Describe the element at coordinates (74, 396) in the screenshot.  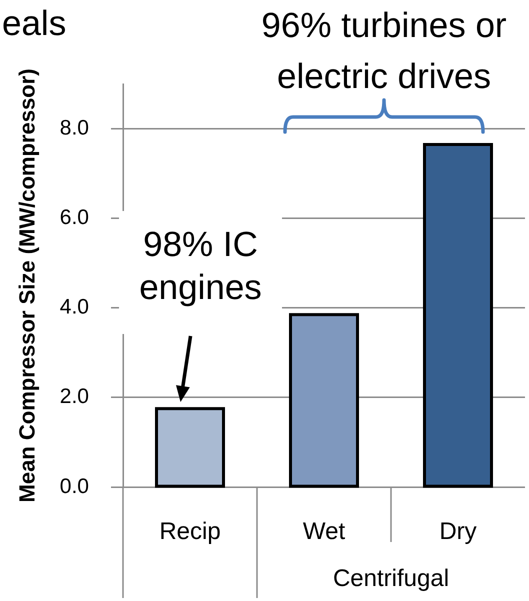
I see `y-tick-label: 2.0` at that location.